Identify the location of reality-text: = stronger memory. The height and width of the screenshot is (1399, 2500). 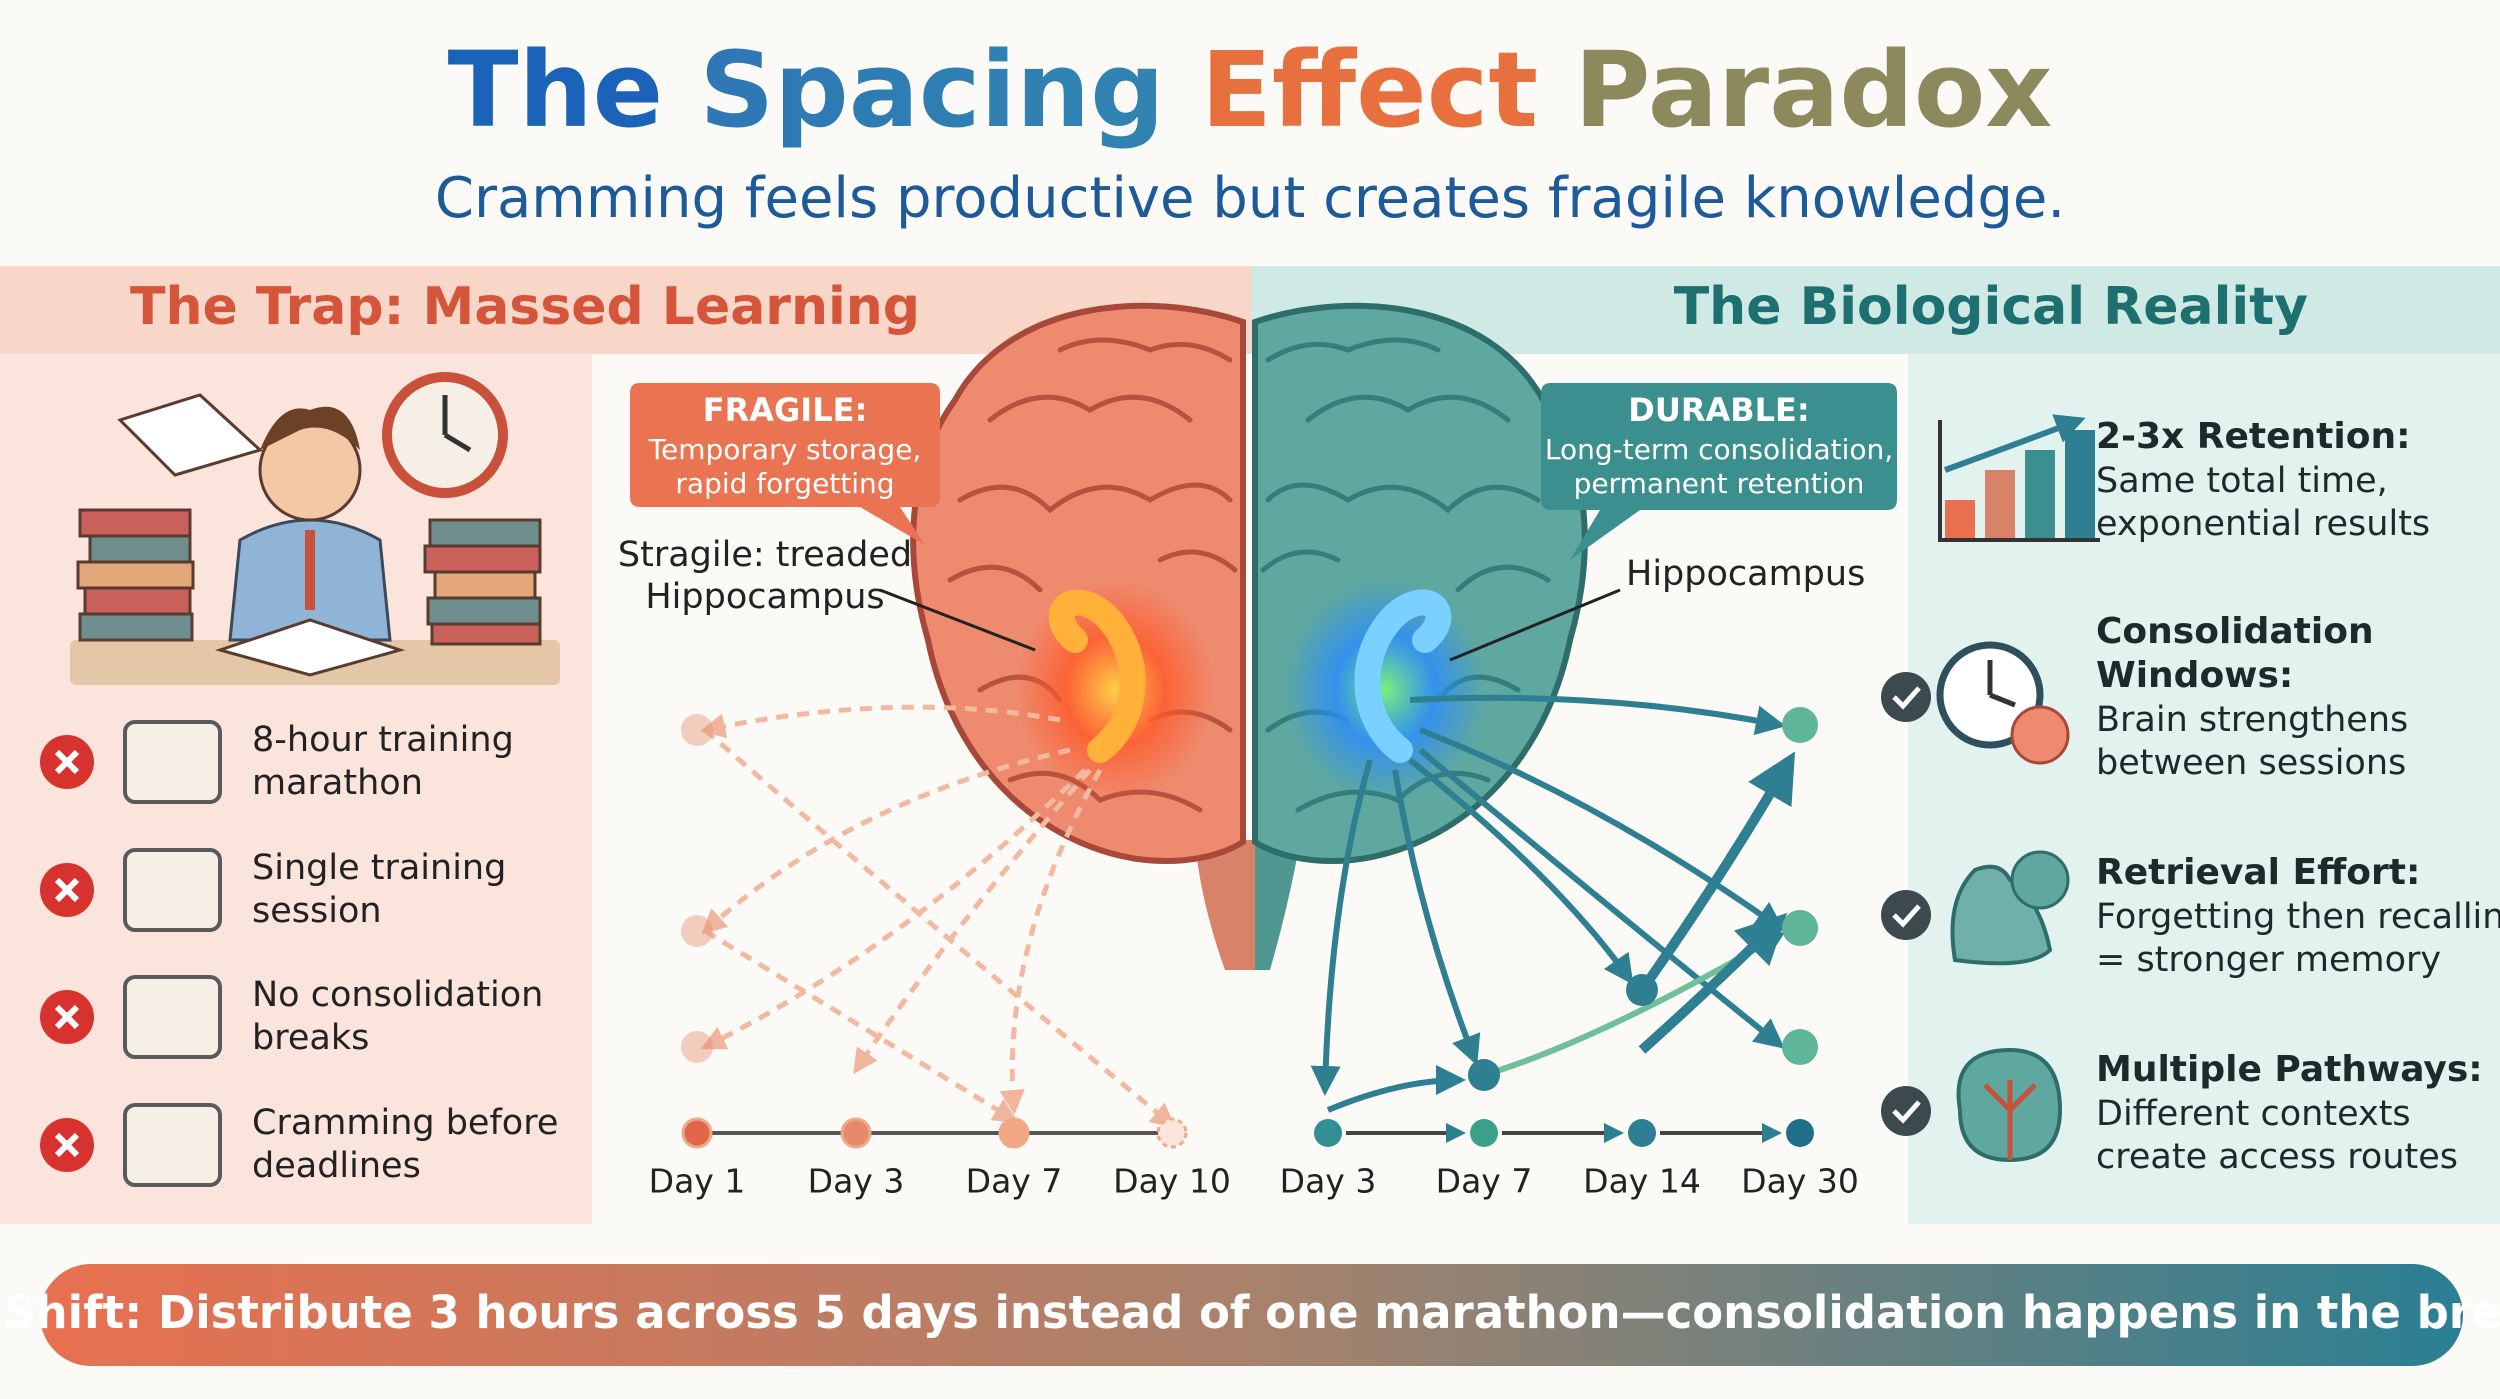
(2268, 960).